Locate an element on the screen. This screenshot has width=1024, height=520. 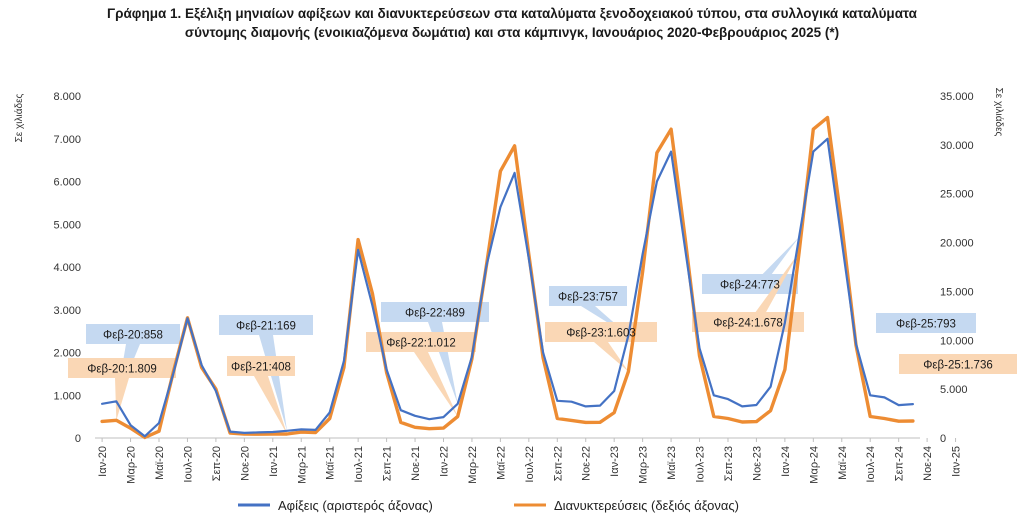
x-tick-label: Ιουλ-20 is located at coordinates (188, 464).